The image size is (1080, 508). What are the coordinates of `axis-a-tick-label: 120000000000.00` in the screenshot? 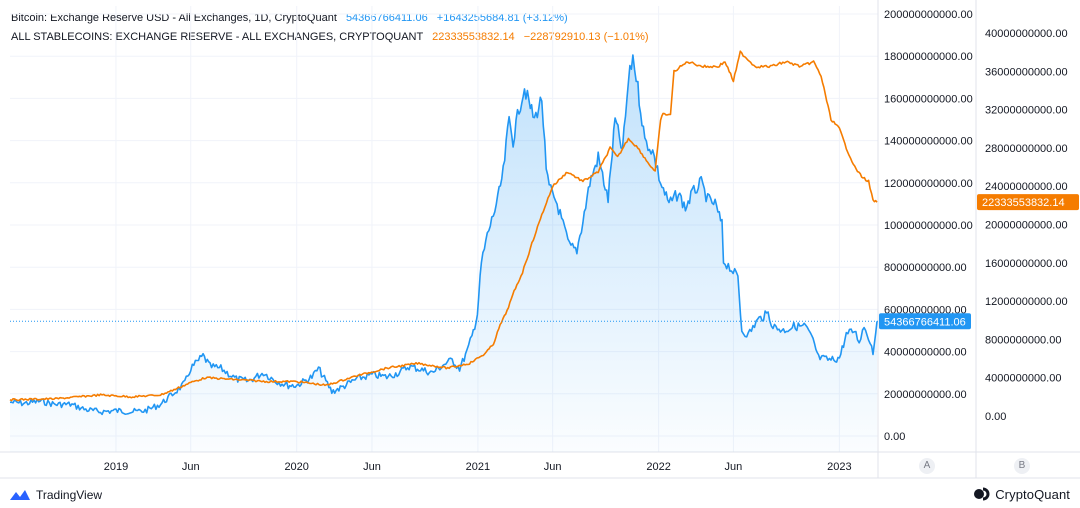 It's located at (928, 184).